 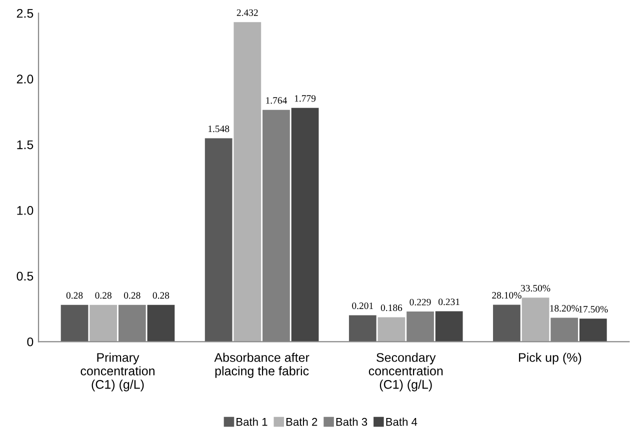 I want to click on data-label: 28.10%, so click(x=507, y=295).